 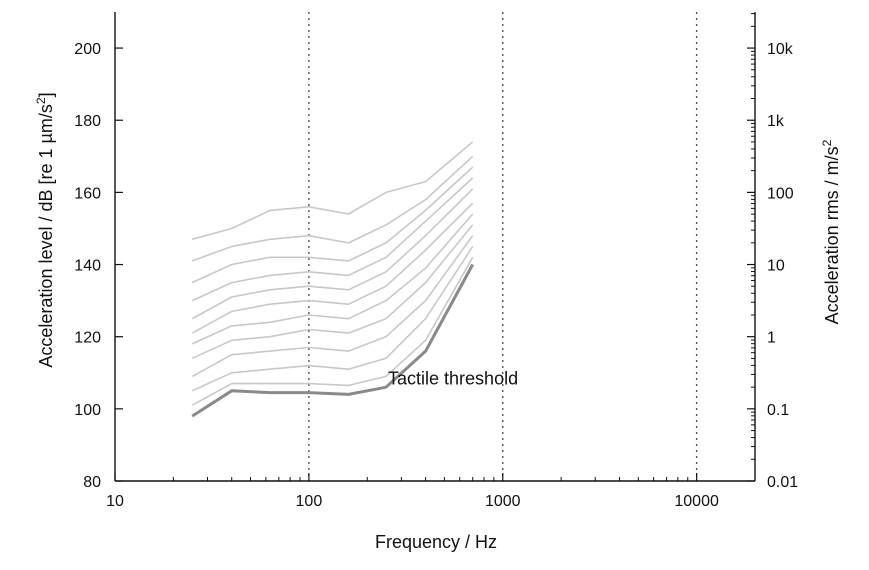 I want to click on x-tick-label: 10, so click(x=115, y=501).